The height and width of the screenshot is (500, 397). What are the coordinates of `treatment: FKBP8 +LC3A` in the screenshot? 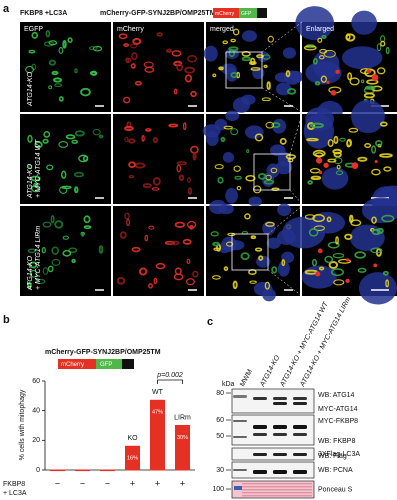 It's located at (43, 13).